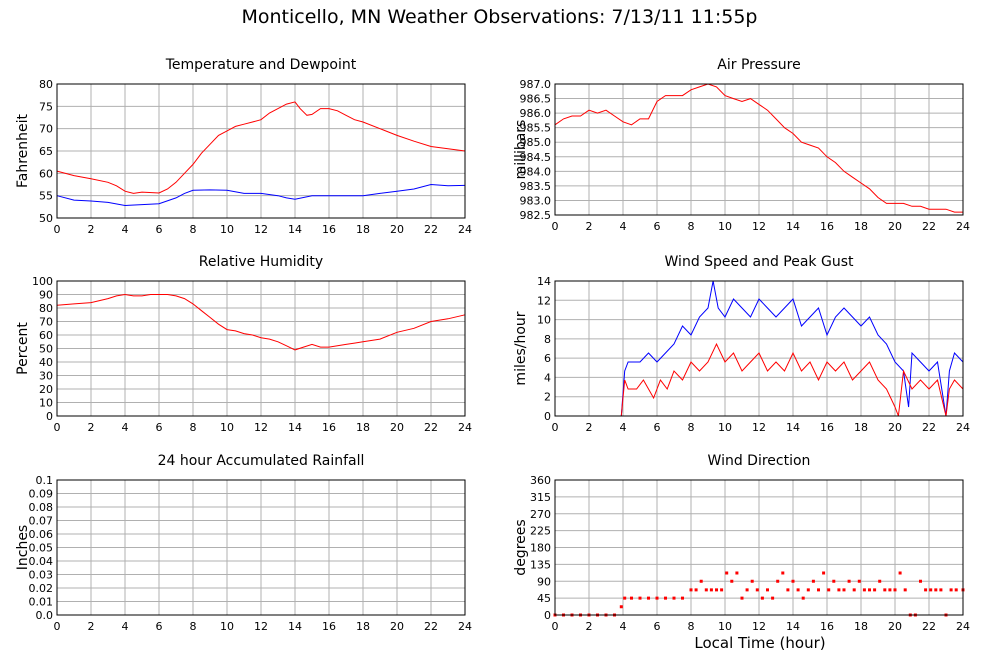 This screenshot has width=999, height=659. Describe the element at coordinates (46, 196) in the screenshot. I see `y-tick-label: 55` at that location.